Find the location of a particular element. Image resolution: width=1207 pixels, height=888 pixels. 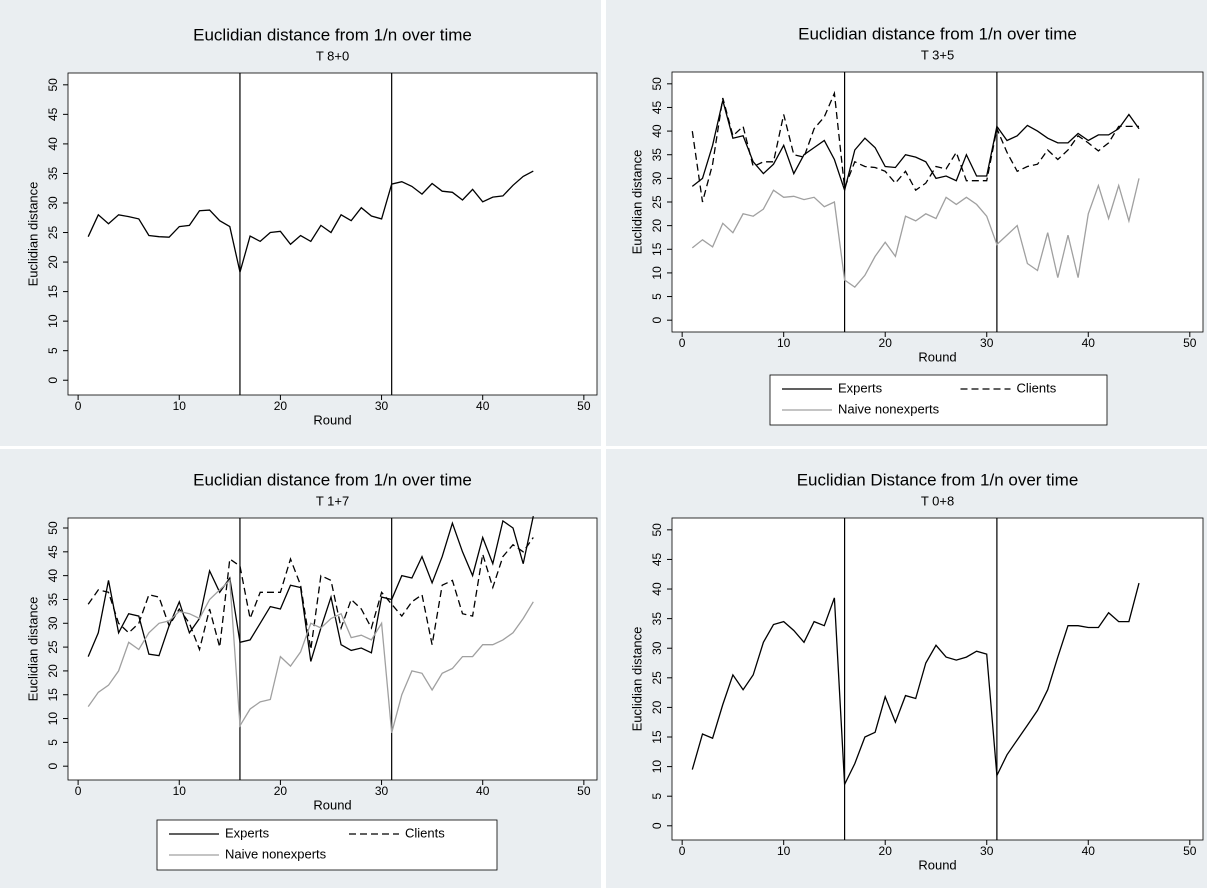

chart-subtitle: T 8+0 is located at coordinates (332, 55).